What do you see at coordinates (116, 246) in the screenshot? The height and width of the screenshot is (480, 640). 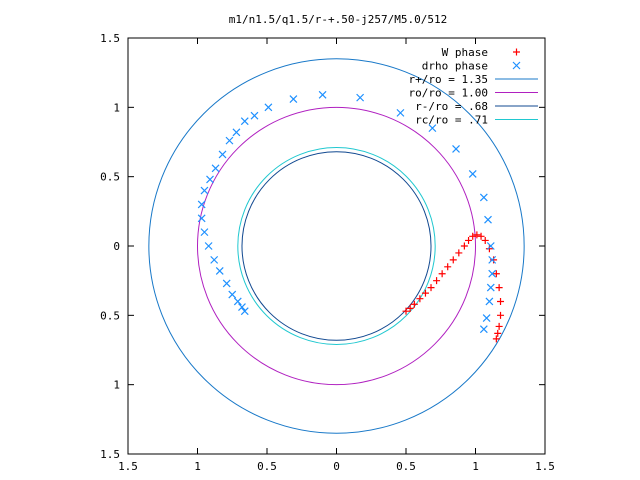 I see `y-tick-label: 0` at bounding box center [116, 246].